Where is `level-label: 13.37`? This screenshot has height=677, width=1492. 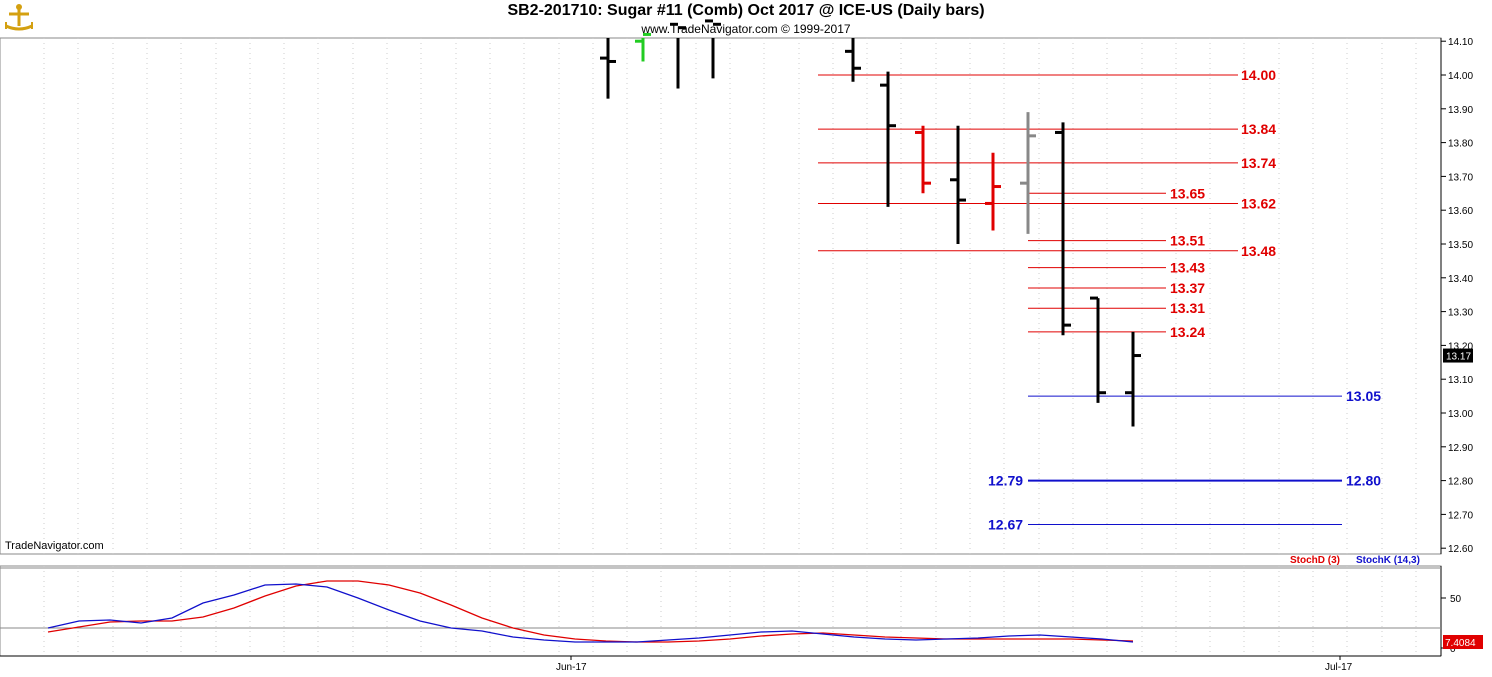
level-label: 13.37 is located at coordinates (1187, 288).